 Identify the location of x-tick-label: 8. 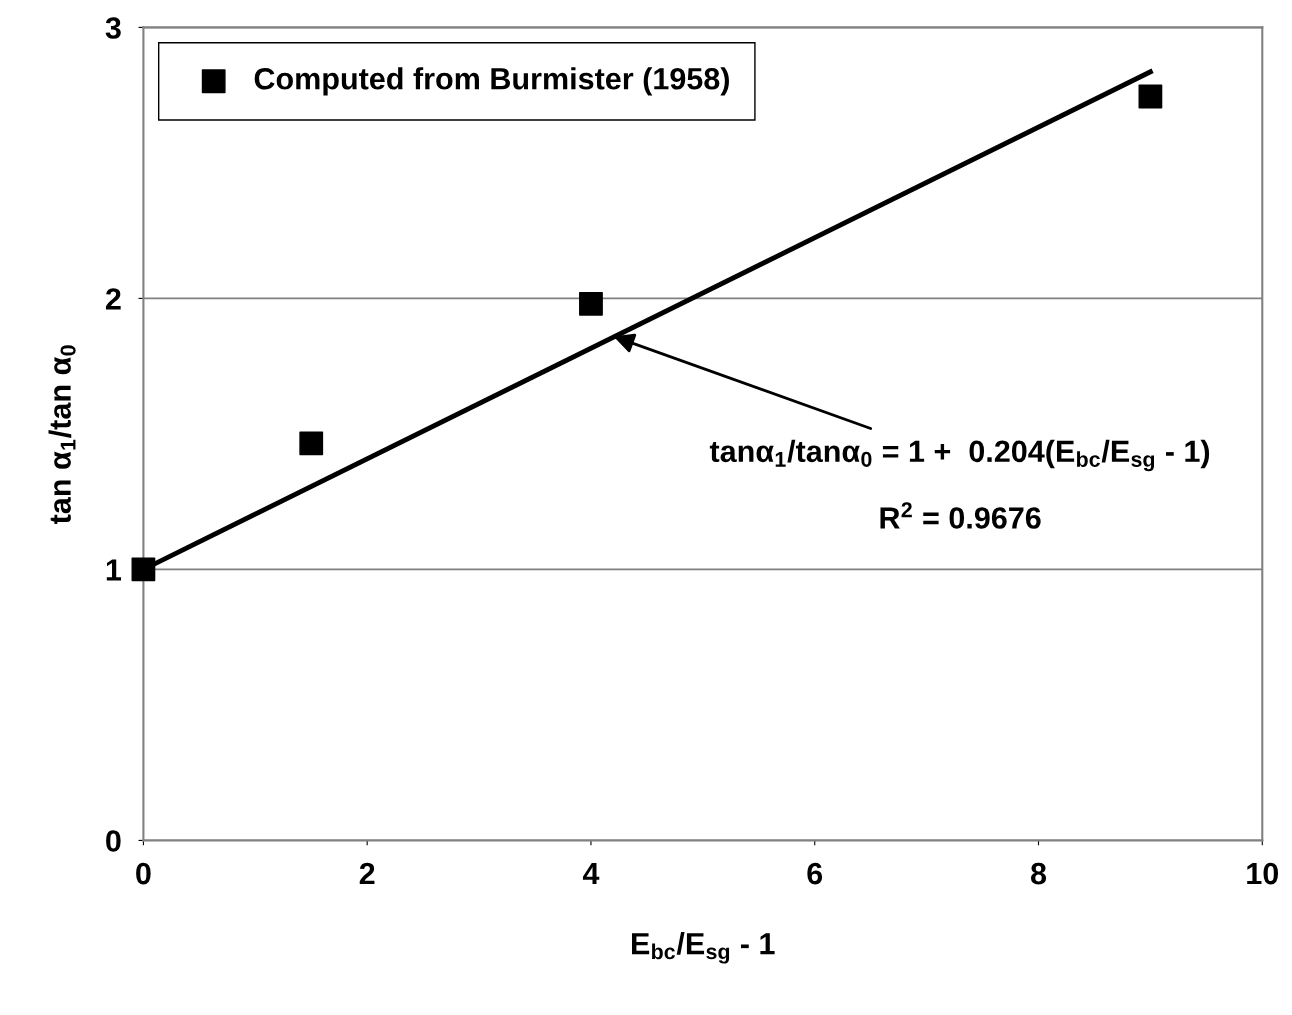
(1038, 873).